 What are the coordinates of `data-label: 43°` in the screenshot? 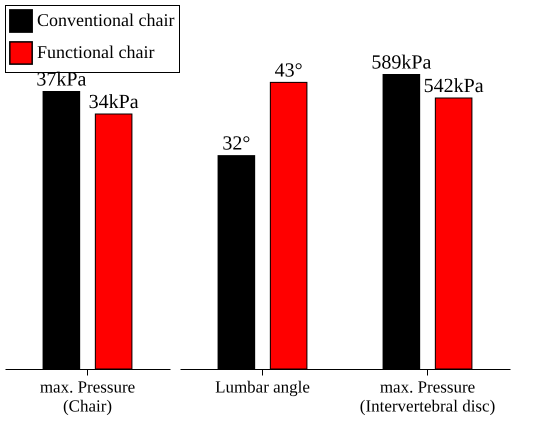 It's located at (288, 70).